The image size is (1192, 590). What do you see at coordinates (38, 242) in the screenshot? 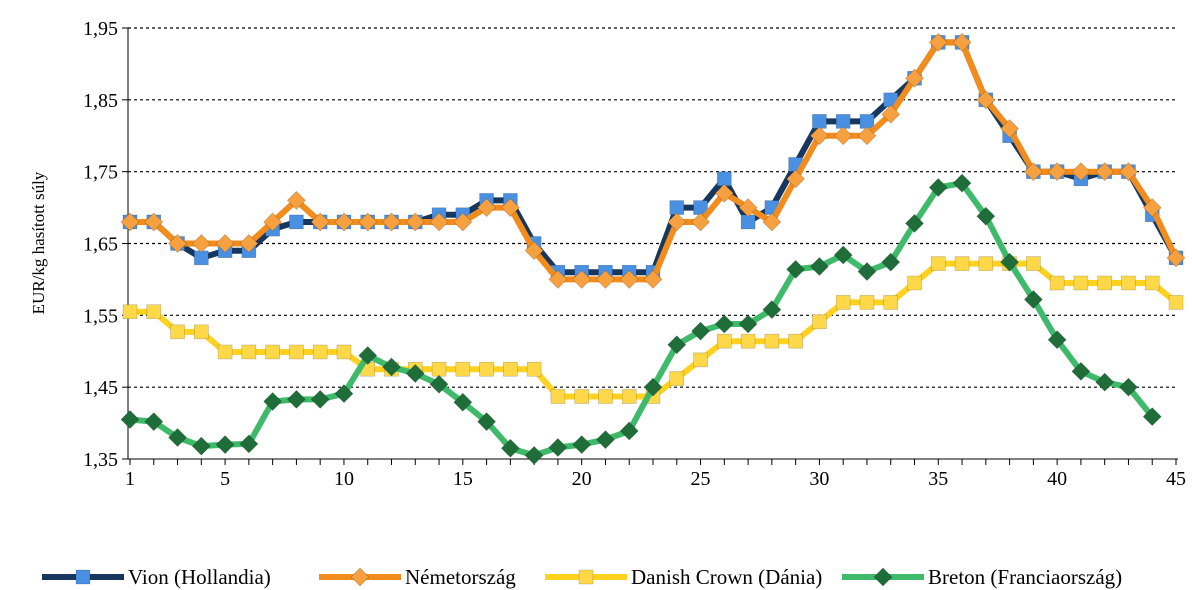
I see `y-axis-title: EUR/kg hasított súly` at bounding box center [38, 242].